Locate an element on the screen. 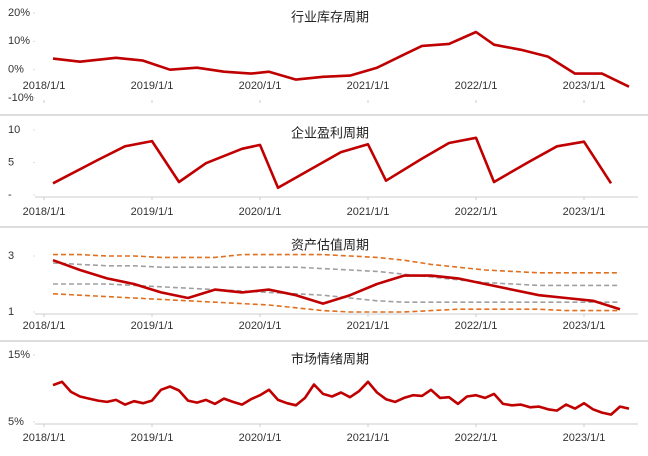 The image size is (648, 456). y-tick-label: 5% is located at coordinates (16, 422).